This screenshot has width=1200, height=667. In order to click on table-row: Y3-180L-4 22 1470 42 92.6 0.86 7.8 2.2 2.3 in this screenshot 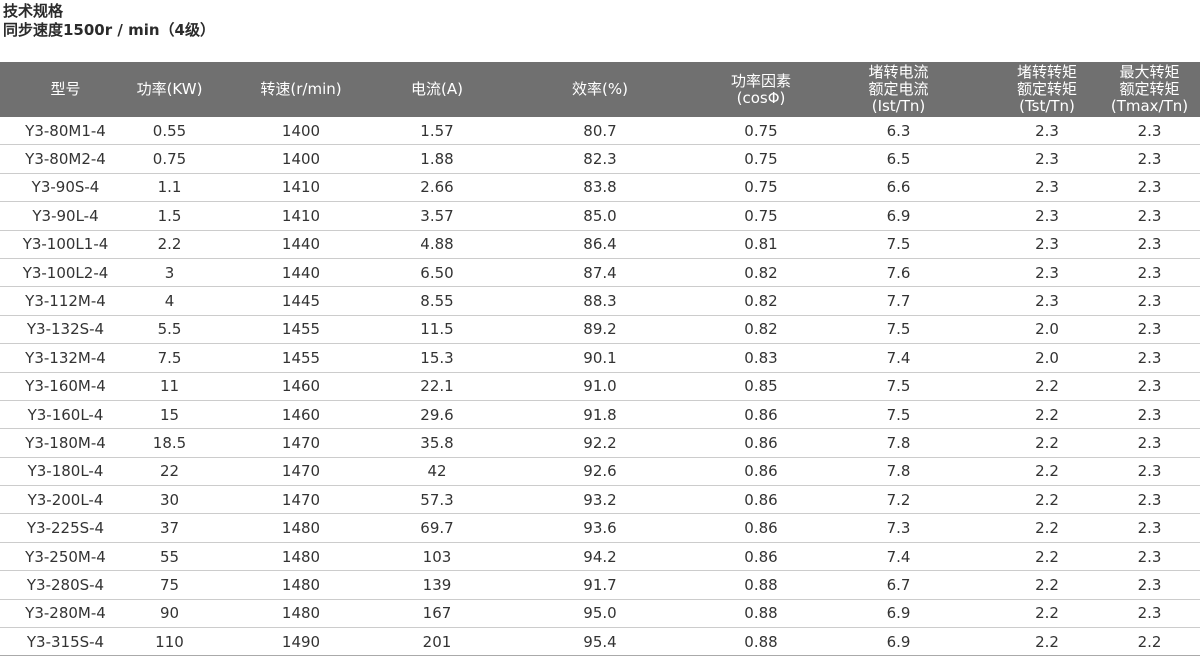, I will do `click(600, 472)`.